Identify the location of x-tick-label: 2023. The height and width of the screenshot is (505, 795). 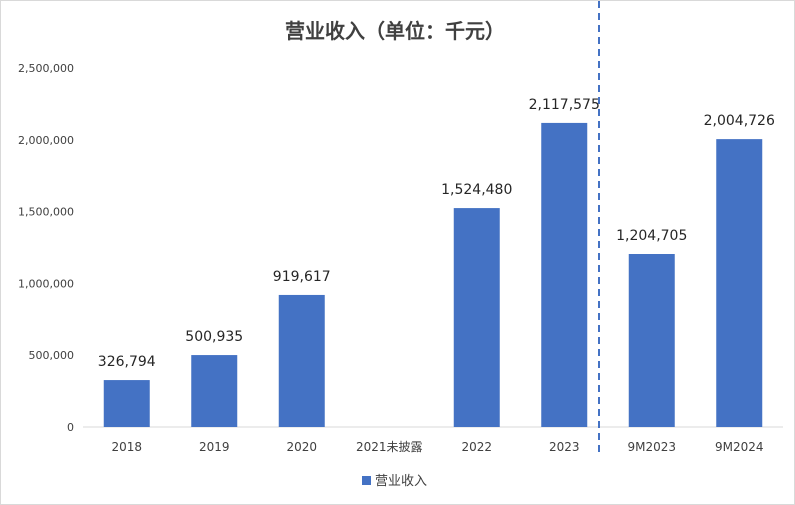
(564, 447).